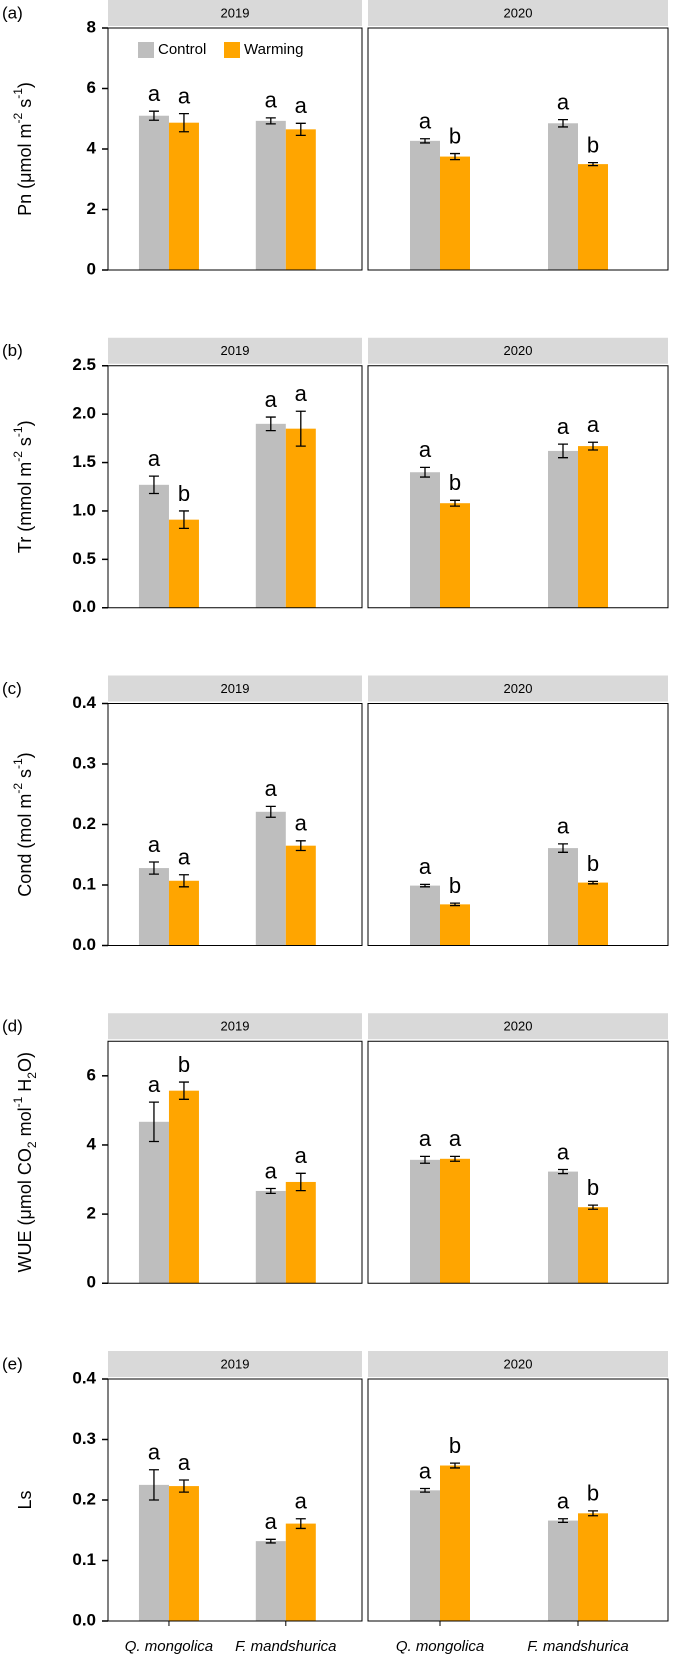  I want to click on y-label-part: Cond (mol m, so click(25, 845).